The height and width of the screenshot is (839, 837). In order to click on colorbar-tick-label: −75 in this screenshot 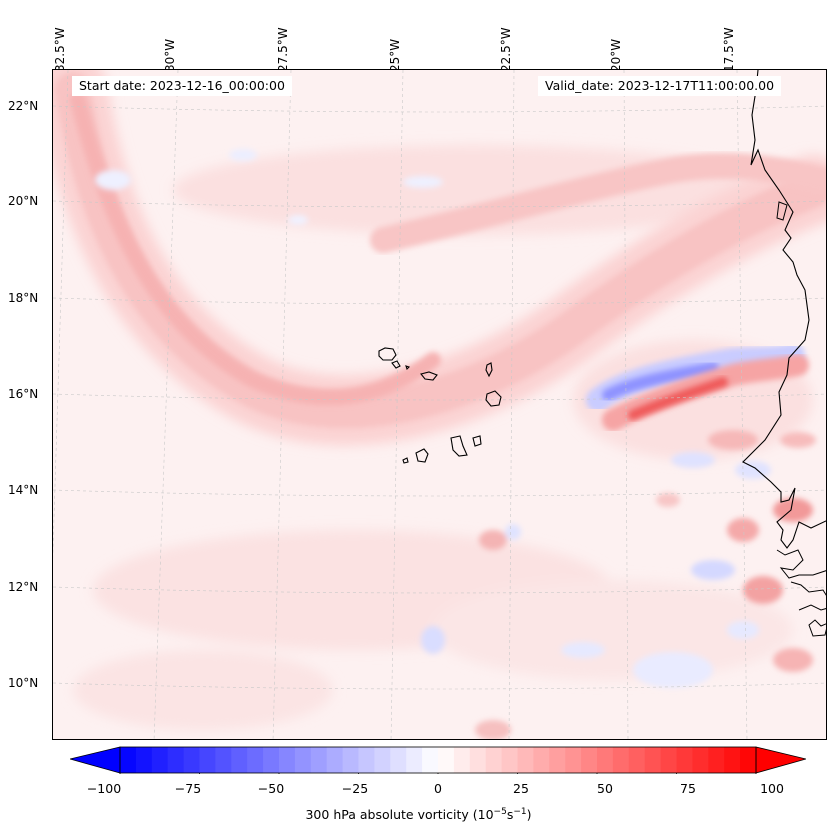, I will do `click(188, 788)`.